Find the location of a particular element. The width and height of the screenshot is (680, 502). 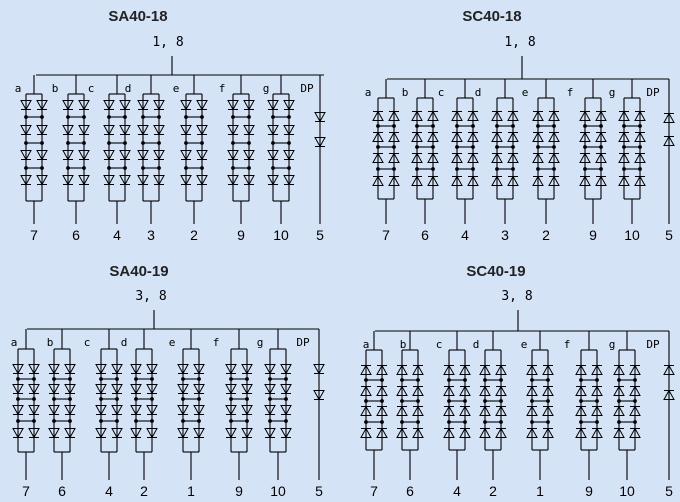

segment-dp: DP 5 is located at coordinates (660, 161).